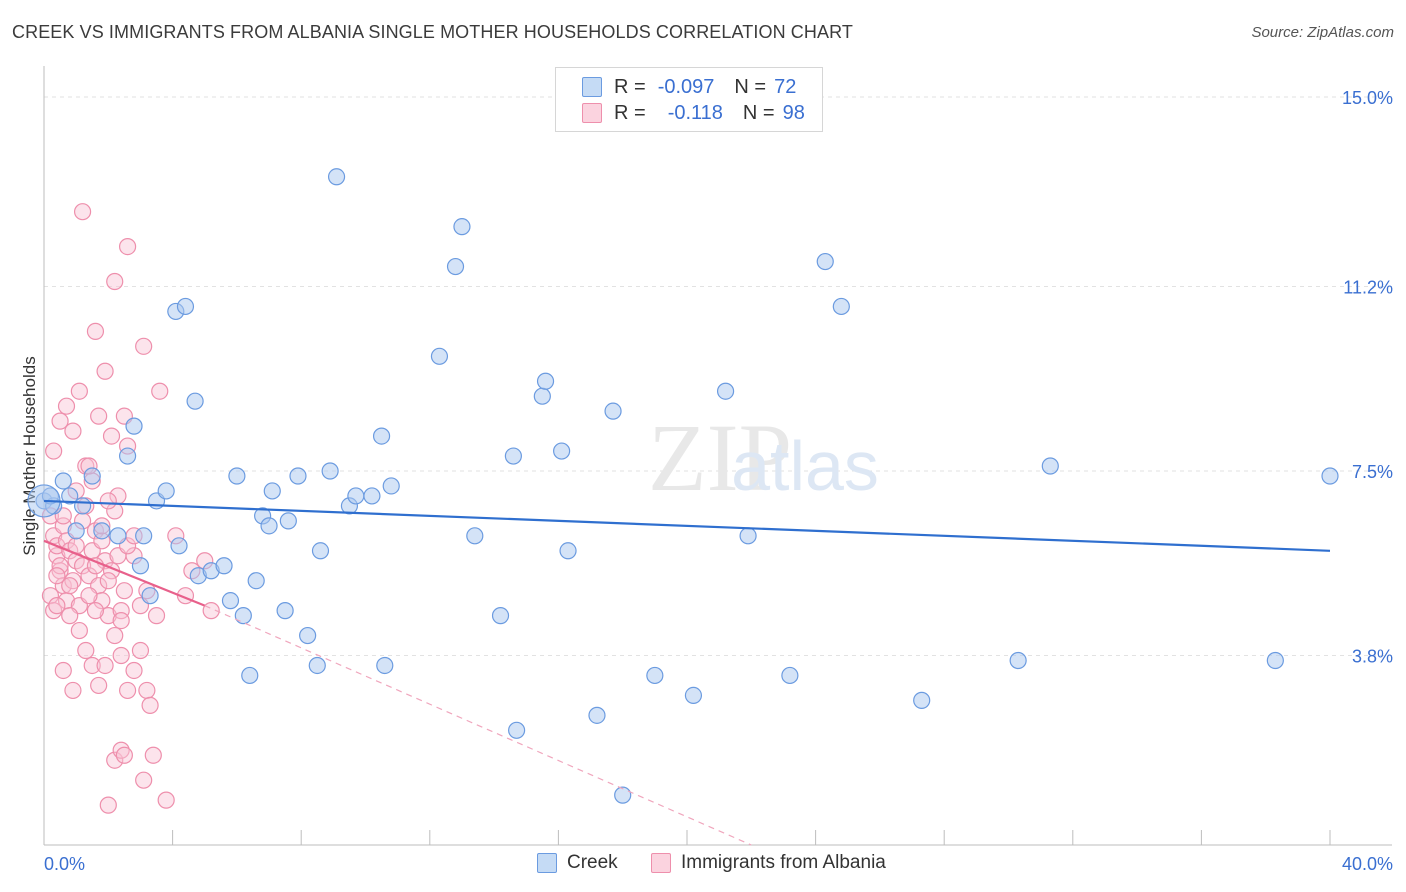 This screenshot has height=892, width=1406. What do you see at coordinates (783, 862) in the screenshot?
I see `bottom-legend-label: Immigrants from Albania` at bounding box center [783, 862].